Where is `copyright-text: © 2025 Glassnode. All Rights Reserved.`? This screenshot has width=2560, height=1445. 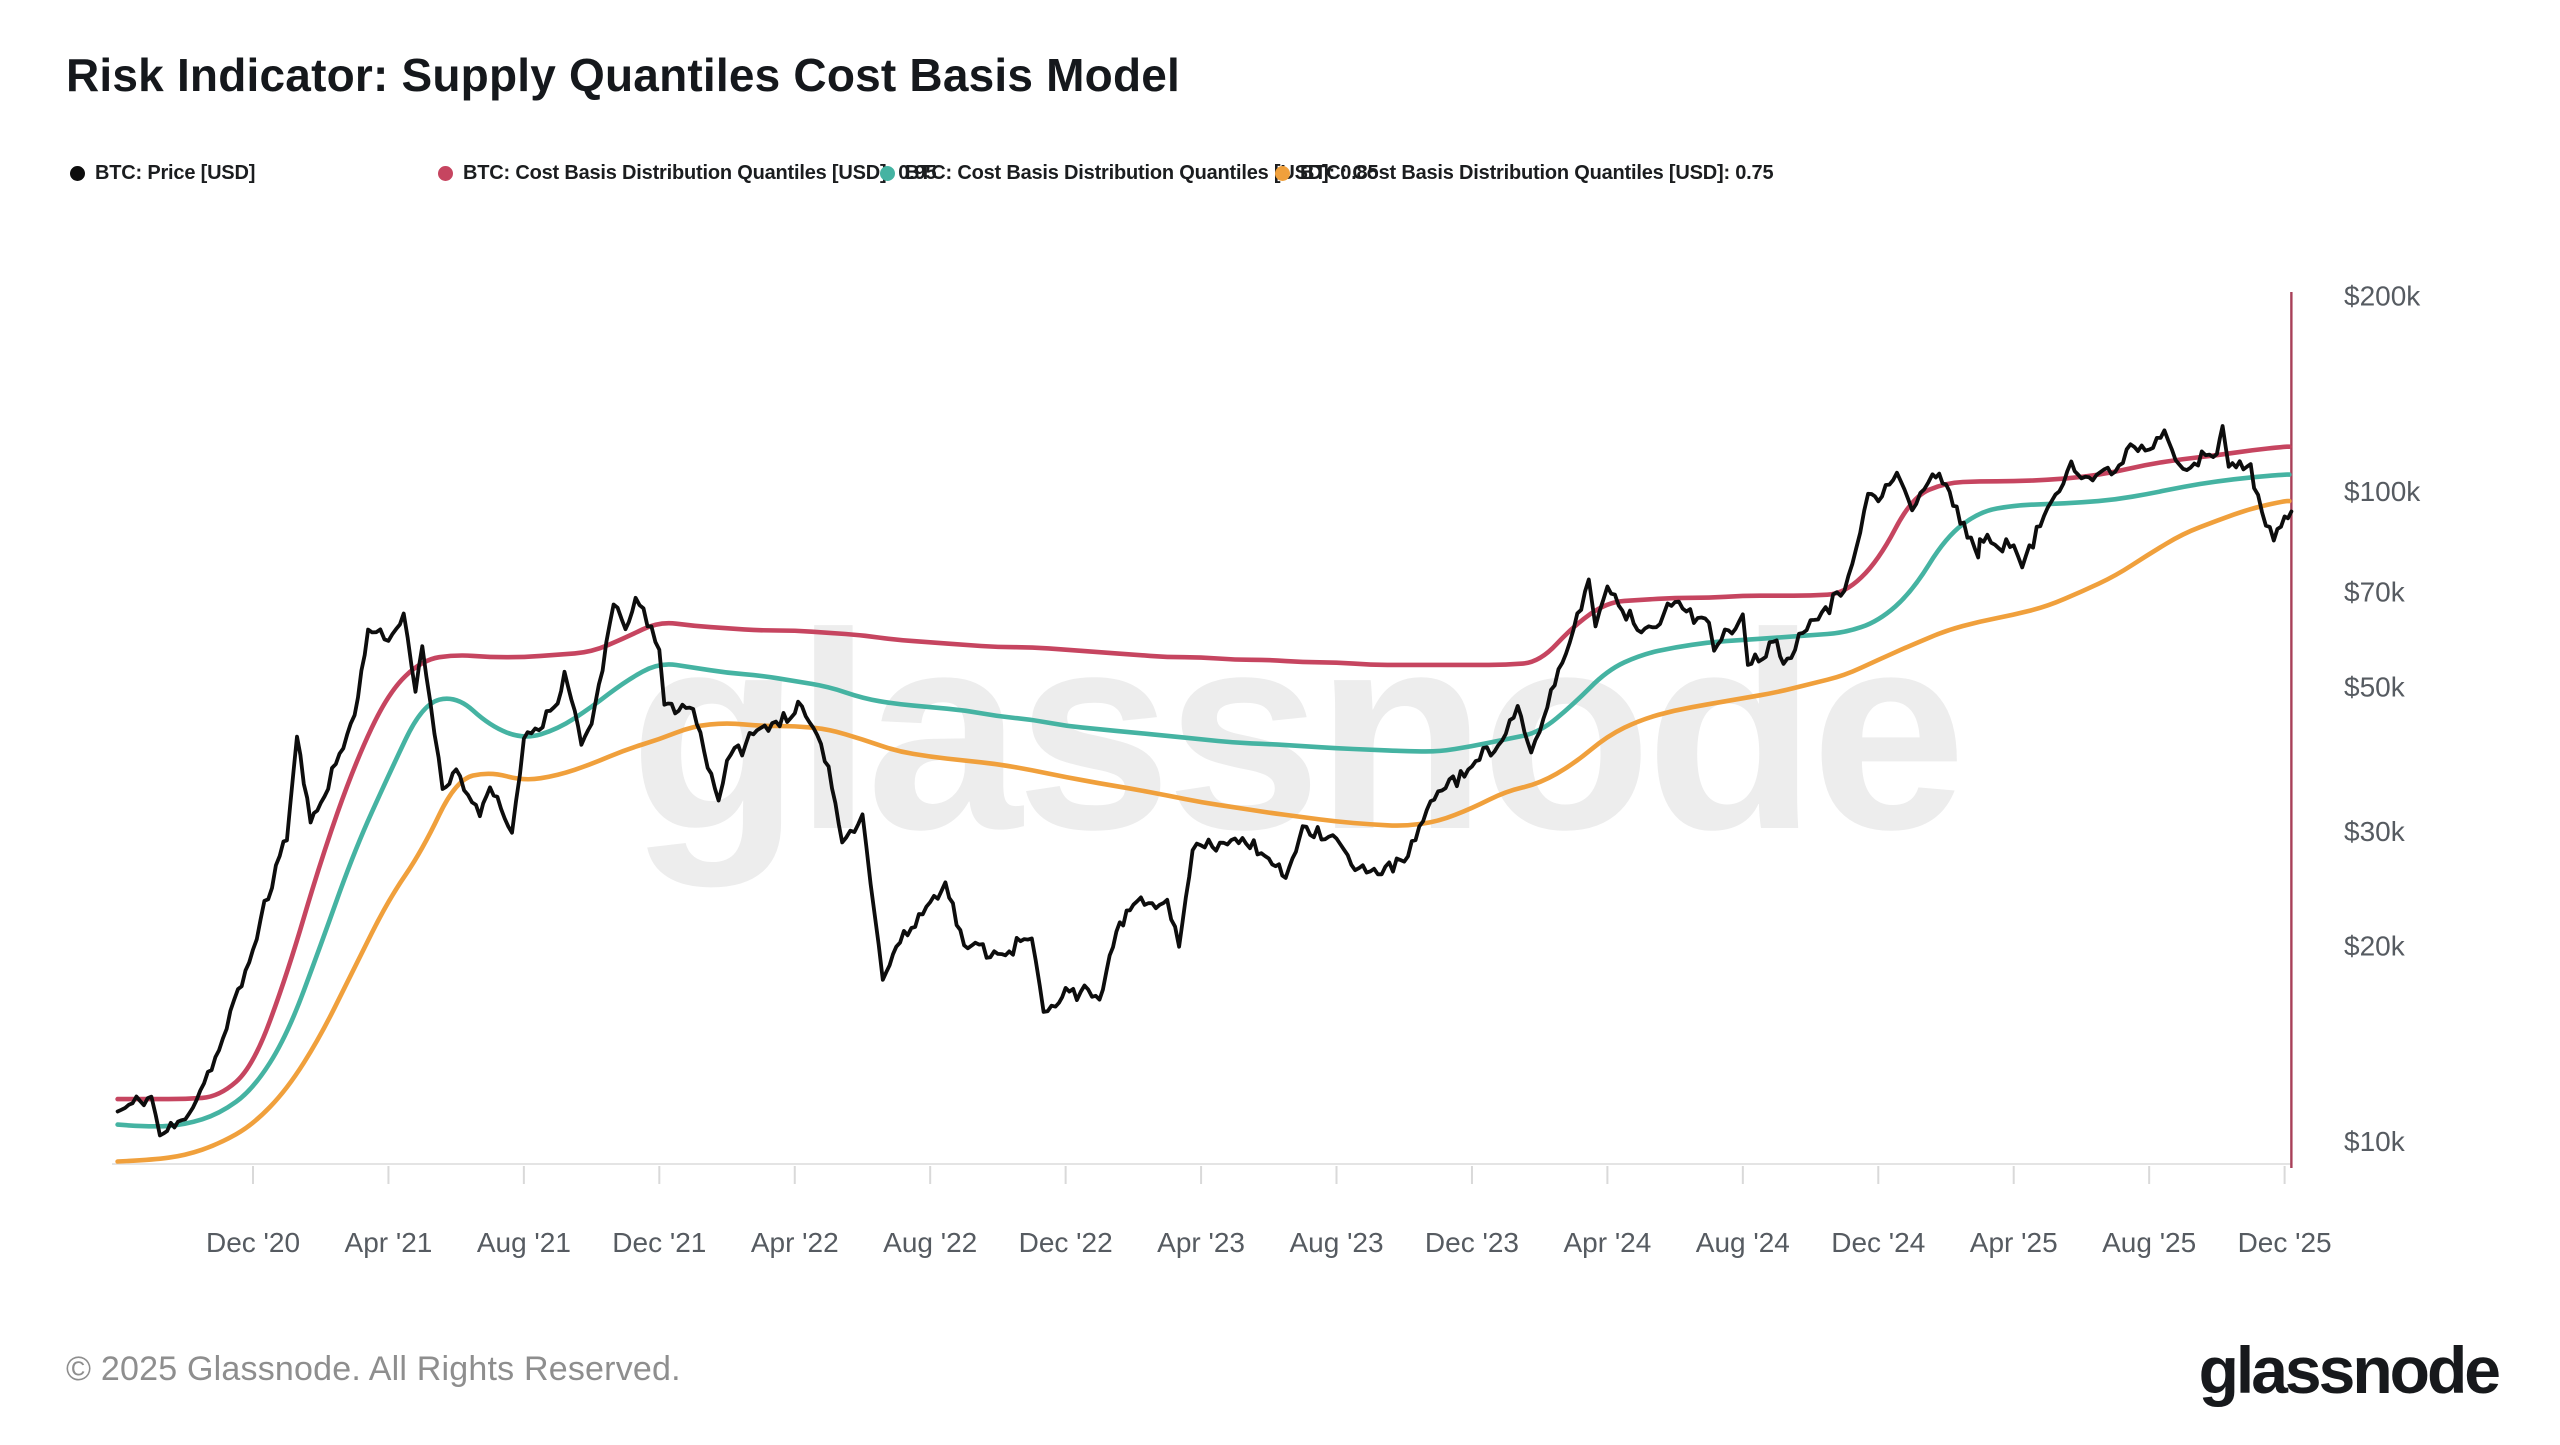 copyright-text: © 2025 Glassnode. All Rights Reserved. is located at coordinates (373, 1369).